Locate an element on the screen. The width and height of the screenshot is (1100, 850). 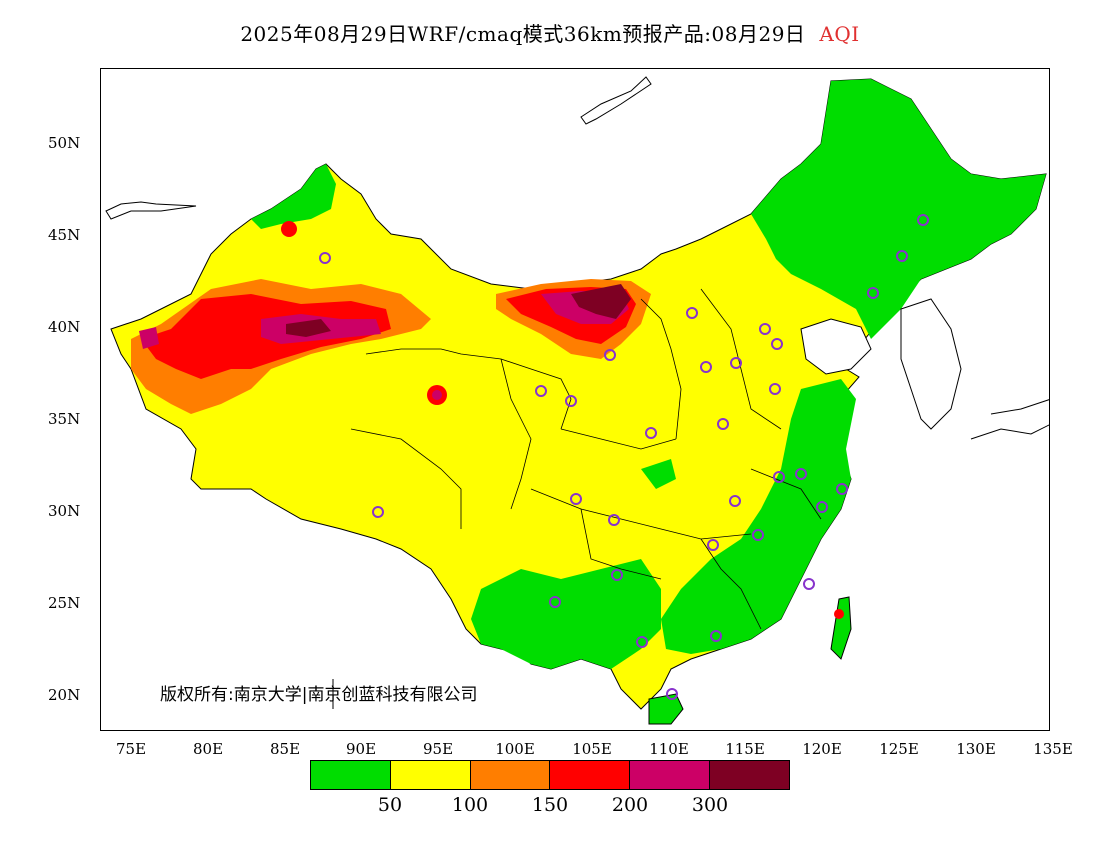
red-spot-west is located at coordinates (149, 338).